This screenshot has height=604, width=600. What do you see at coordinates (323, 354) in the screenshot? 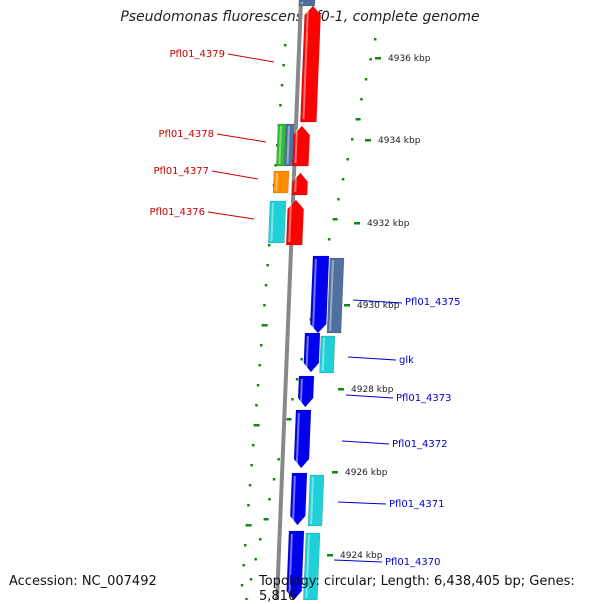
I see `feature-cyan-glk-highlight` at bounding box center [323, 354].